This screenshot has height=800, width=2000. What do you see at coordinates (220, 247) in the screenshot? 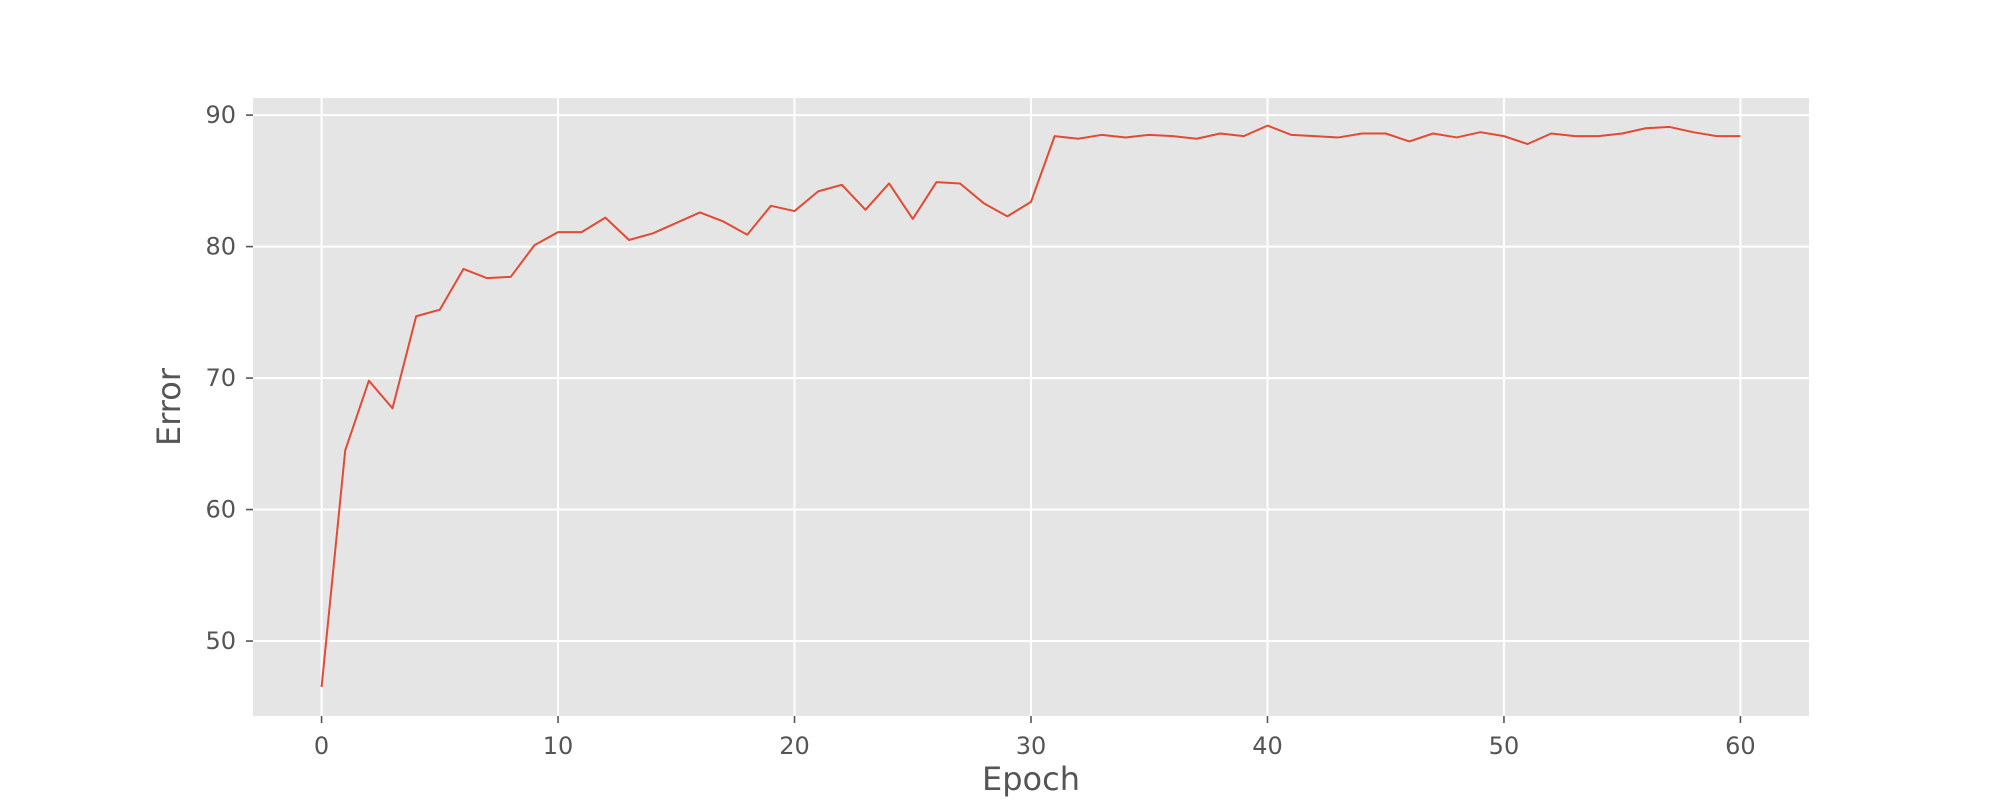
I see `y-tick-label: 80` at bounding box center [220, 247].